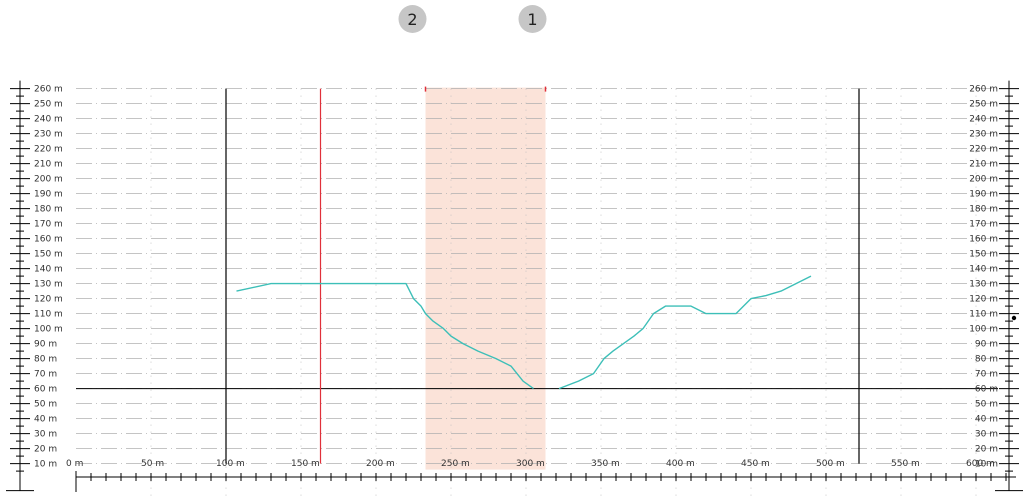  What do you see at coordinates (152, 464) in the screenshot?
I see `x-tick-label: 50 m` at bounding box center [152, 464].